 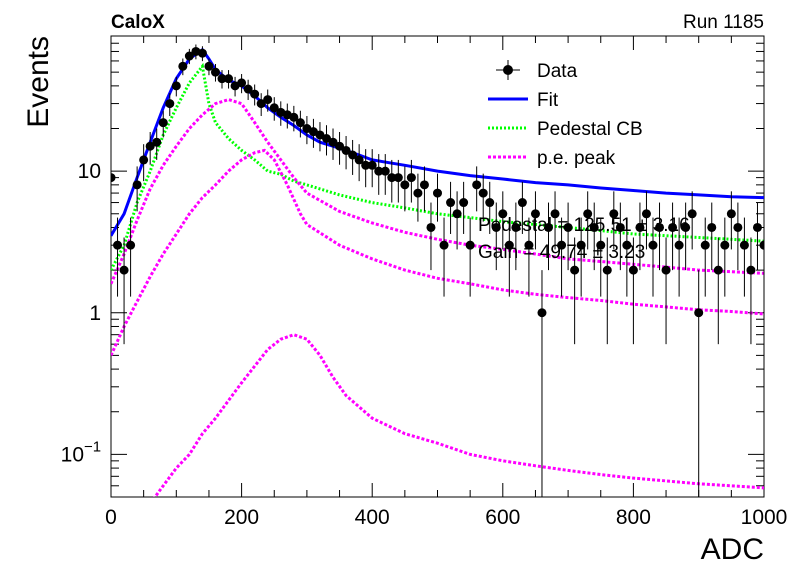 What do you see at coordinates (446, 517) in the screenshot?
I see `x-tick-labels: 0 200 400 600 800 1000` at bounding box center [446, 517].